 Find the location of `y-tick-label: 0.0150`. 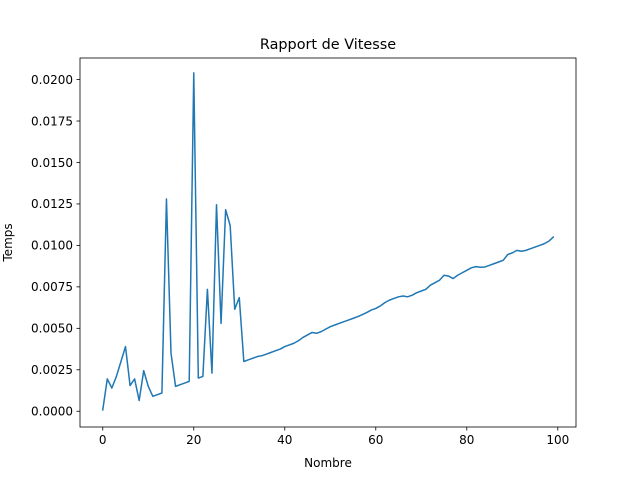

y-tick-label: 0.0150 is located at coordinates (52, 163).